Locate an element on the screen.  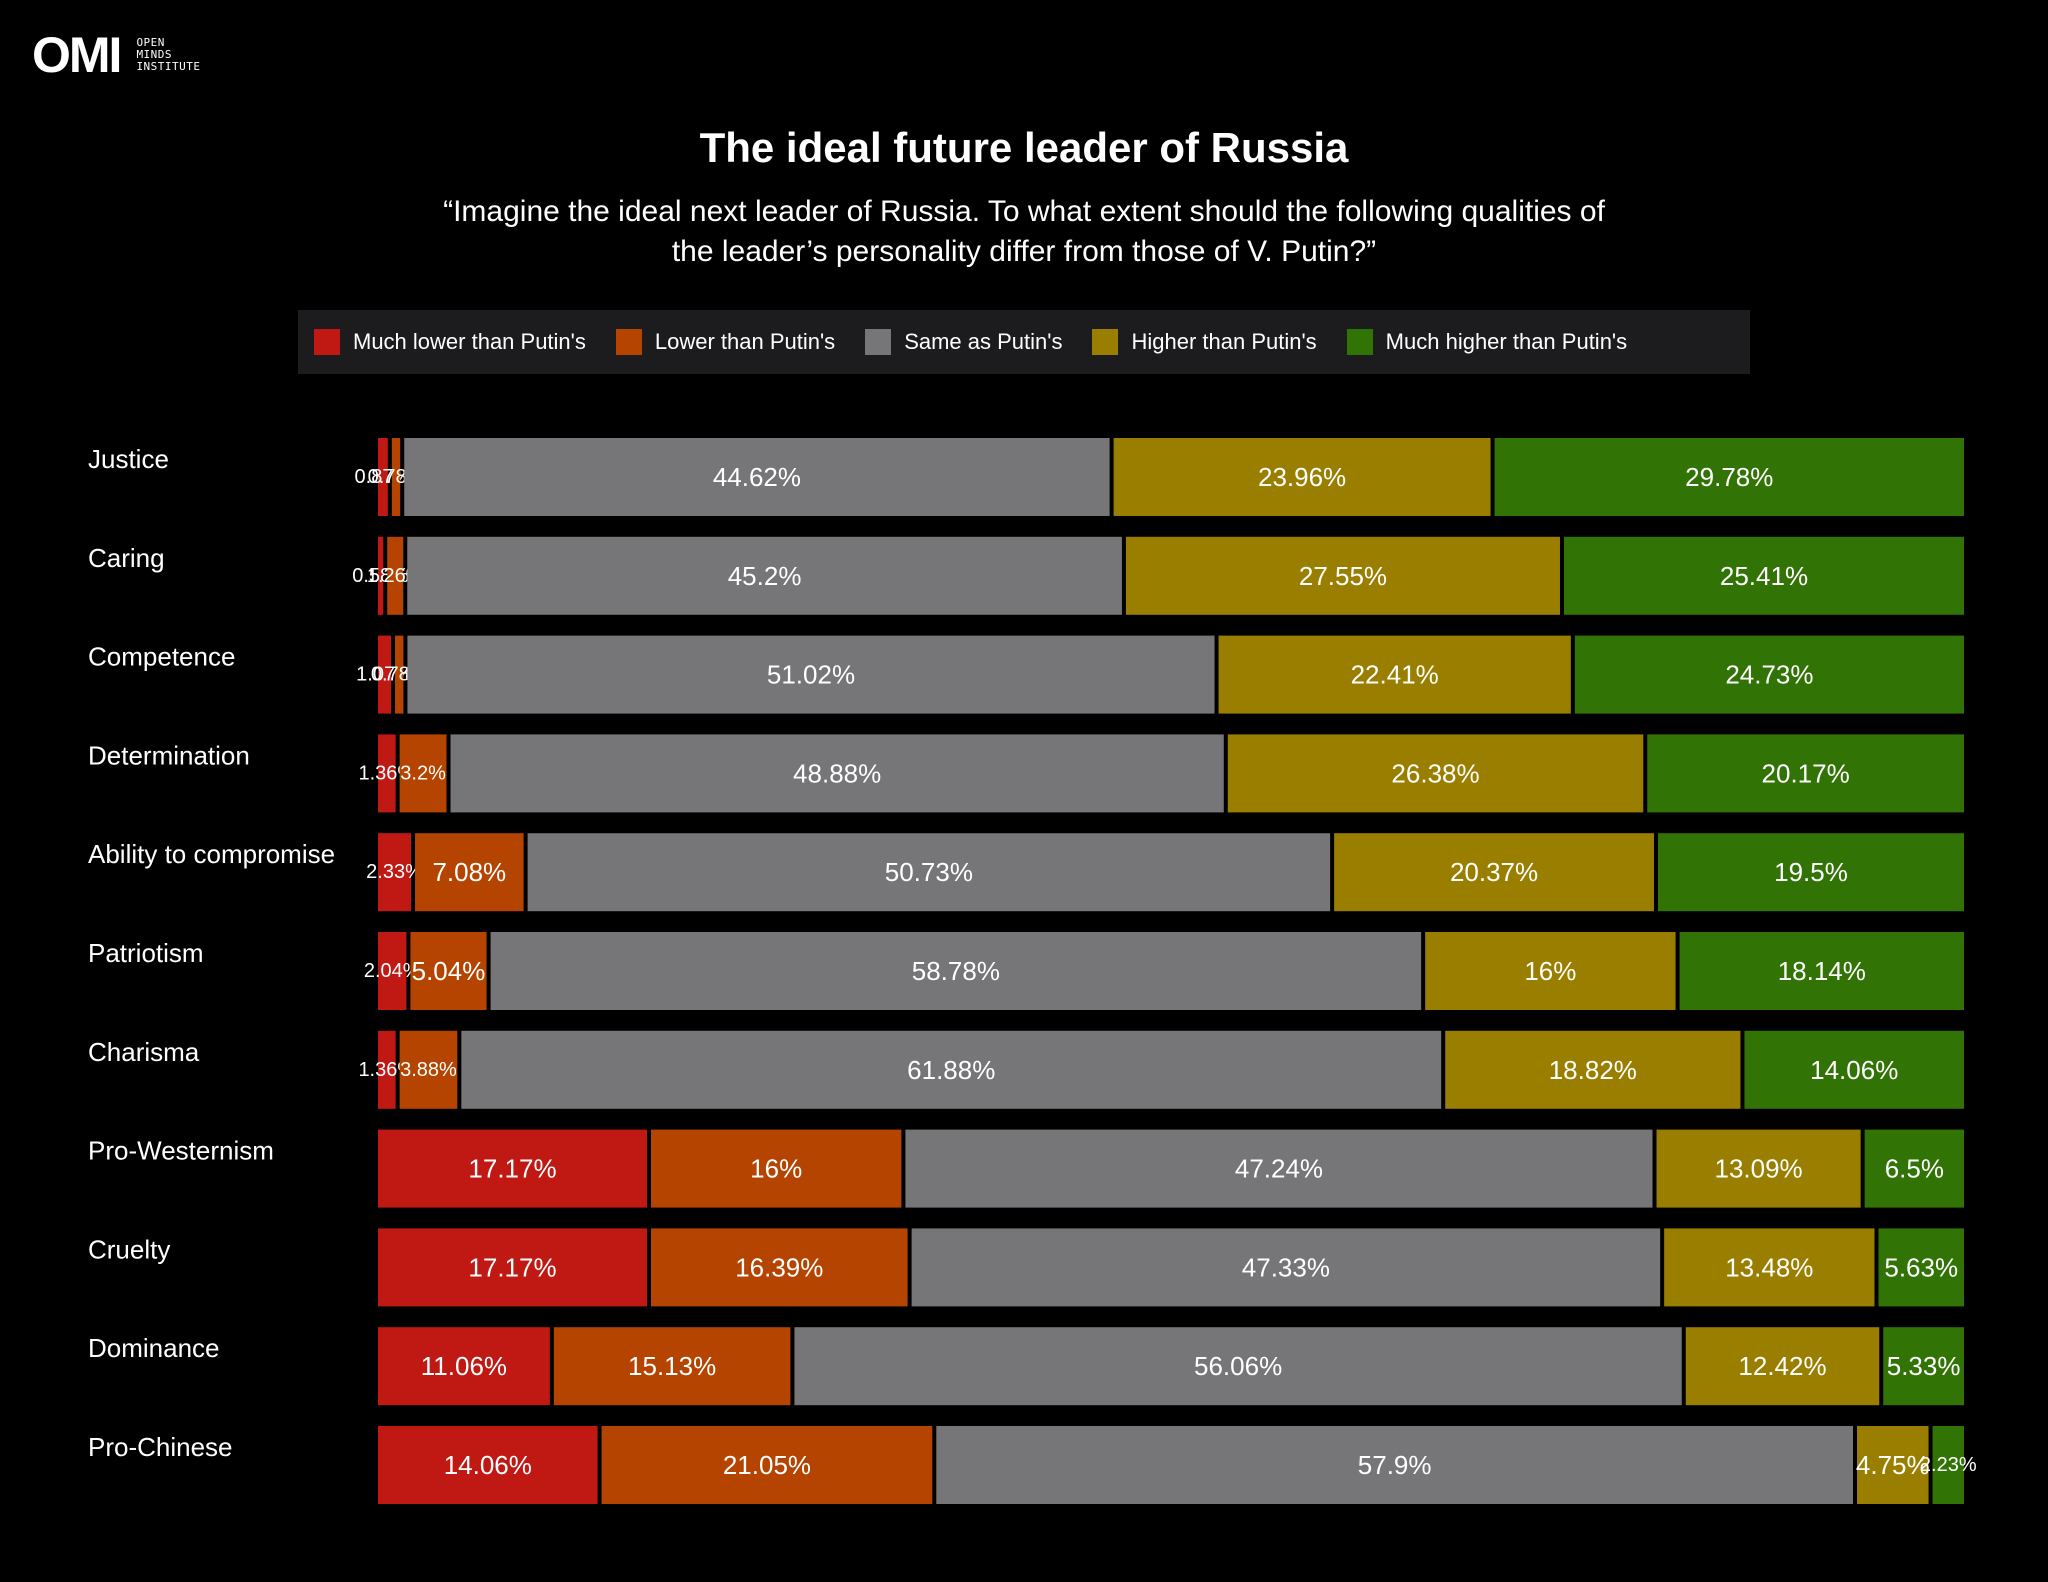
data-label: 56.06% is located at coordinates (1238, 1366).